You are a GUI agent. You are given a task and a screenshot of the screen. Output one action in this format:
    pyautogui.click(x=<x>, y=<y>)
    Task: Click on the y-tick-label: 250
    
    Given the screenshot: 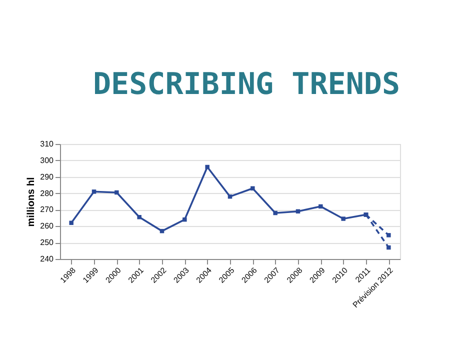 What is the action you would take?
    pyautogui.click(x=47, y=243)
    